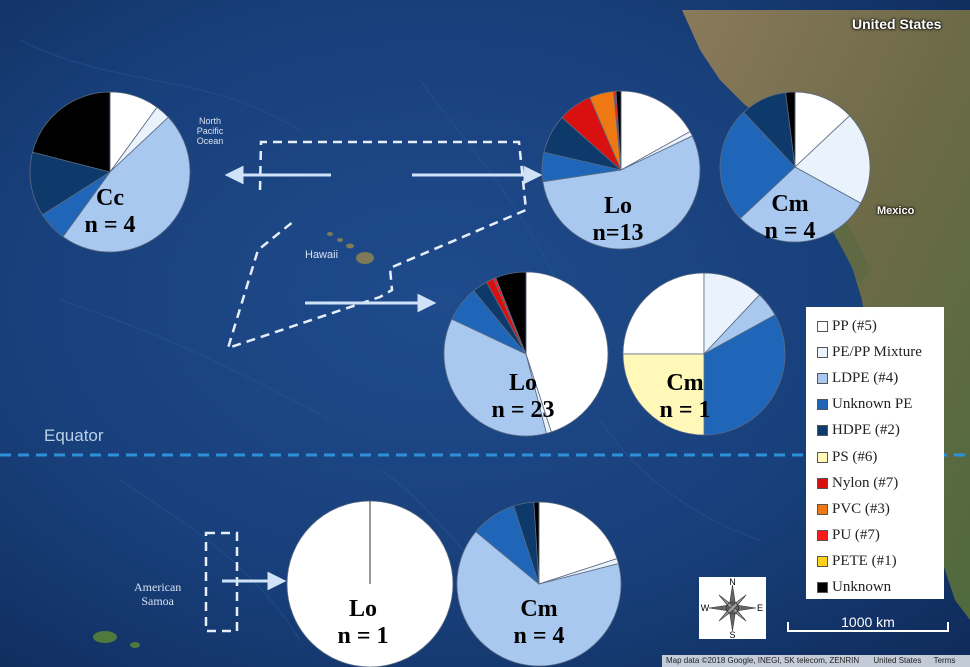 The width and height of the screenshot is (970, 667). I want to click on legend-label: PE/PP Mixture, so click(877, 351).